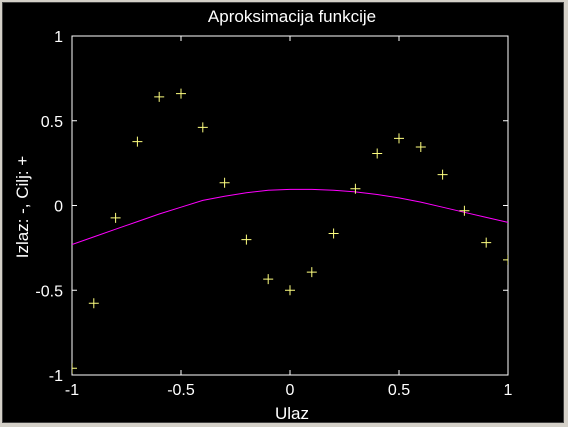 This screenshot has height=427, width=568. I want to click on chart-title: Aproksimacija funkcije, so click(292, 16).